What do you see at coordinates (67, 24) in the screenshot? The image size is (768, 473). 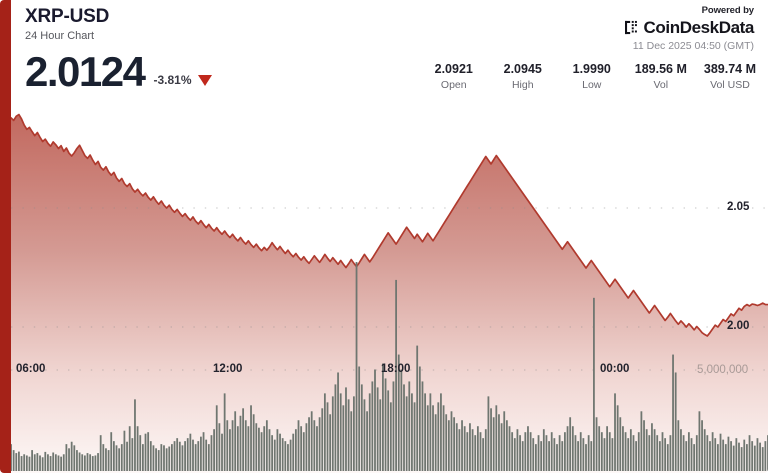 I see `title-block: XRP-USD 24 Hour Chart` at bounding box center [67, 24].